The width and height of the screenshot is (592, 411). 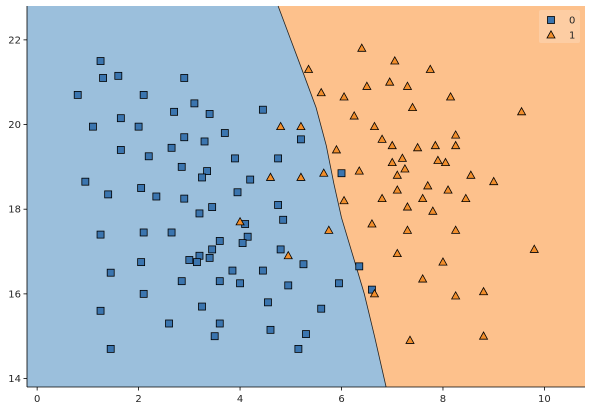 What do you see at coordinates (341, 399) in the screenshot?
I see `x-tick-label: 6` at bounding box center [341, 399].